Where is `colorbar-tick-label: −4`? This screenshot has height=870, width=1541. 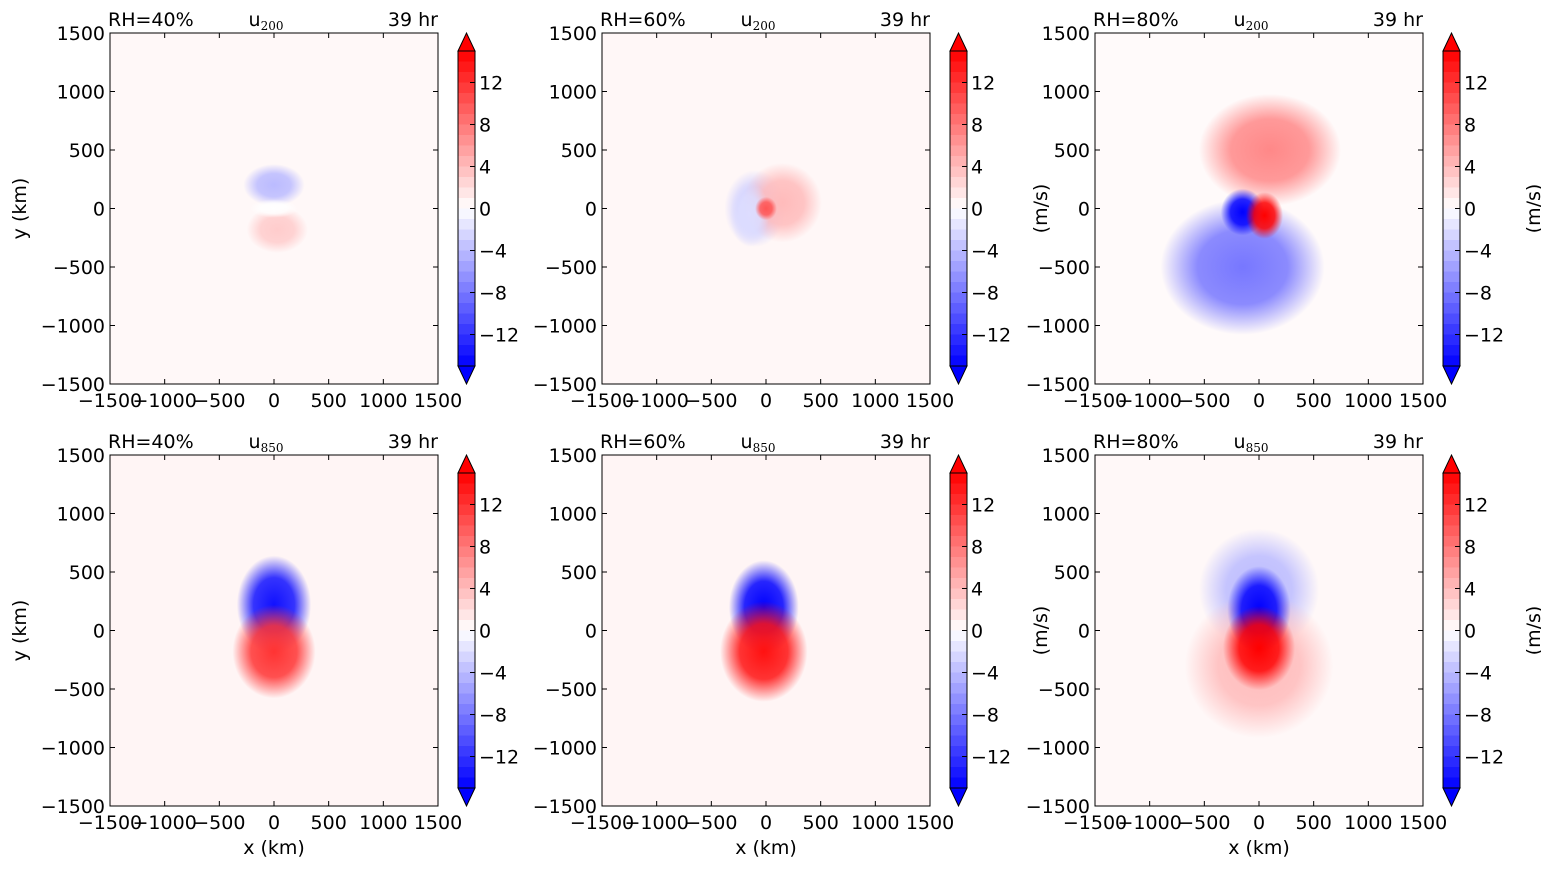 colorbar-tick-label: −4 is located at coordinates (493, 674).